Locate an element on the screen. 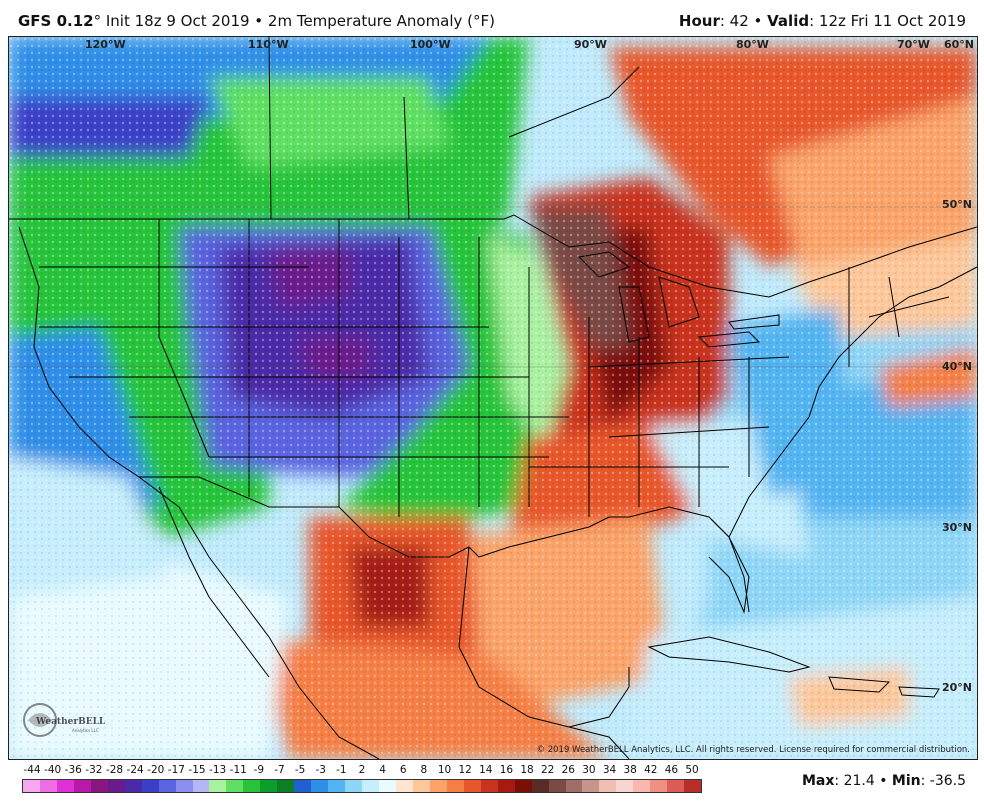 The image size is (984, 808). colorbar-tick-label: 22 is located at coordinates (547, 770).